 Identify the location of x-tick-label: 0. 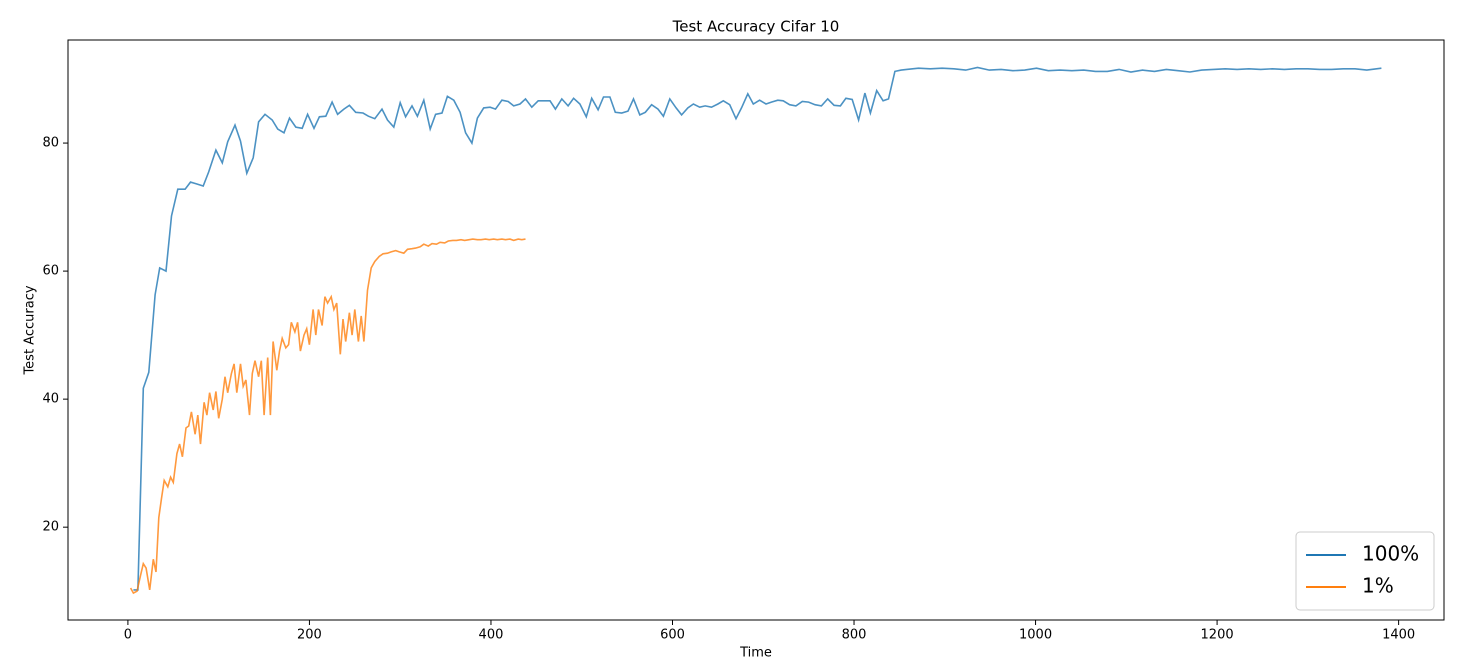
(128, 635).